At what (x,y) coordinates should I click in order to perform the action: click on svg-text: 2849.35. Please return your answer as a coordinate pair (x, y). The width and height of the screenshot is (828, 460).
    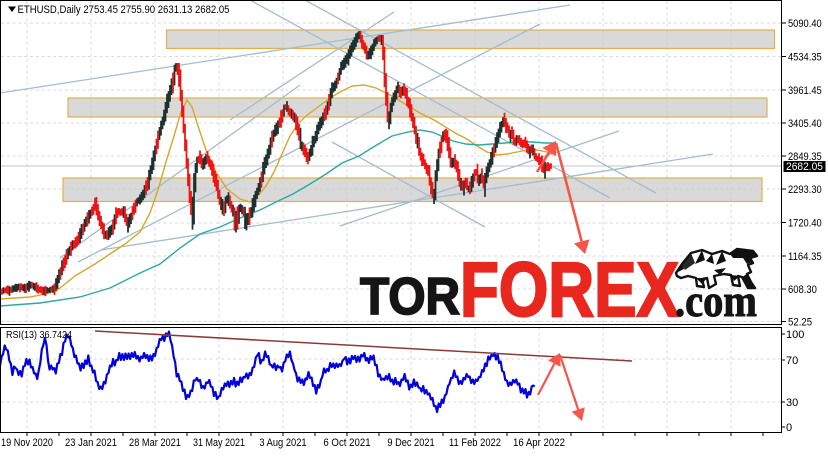
    Looking at the image, I should click on (805, 157).